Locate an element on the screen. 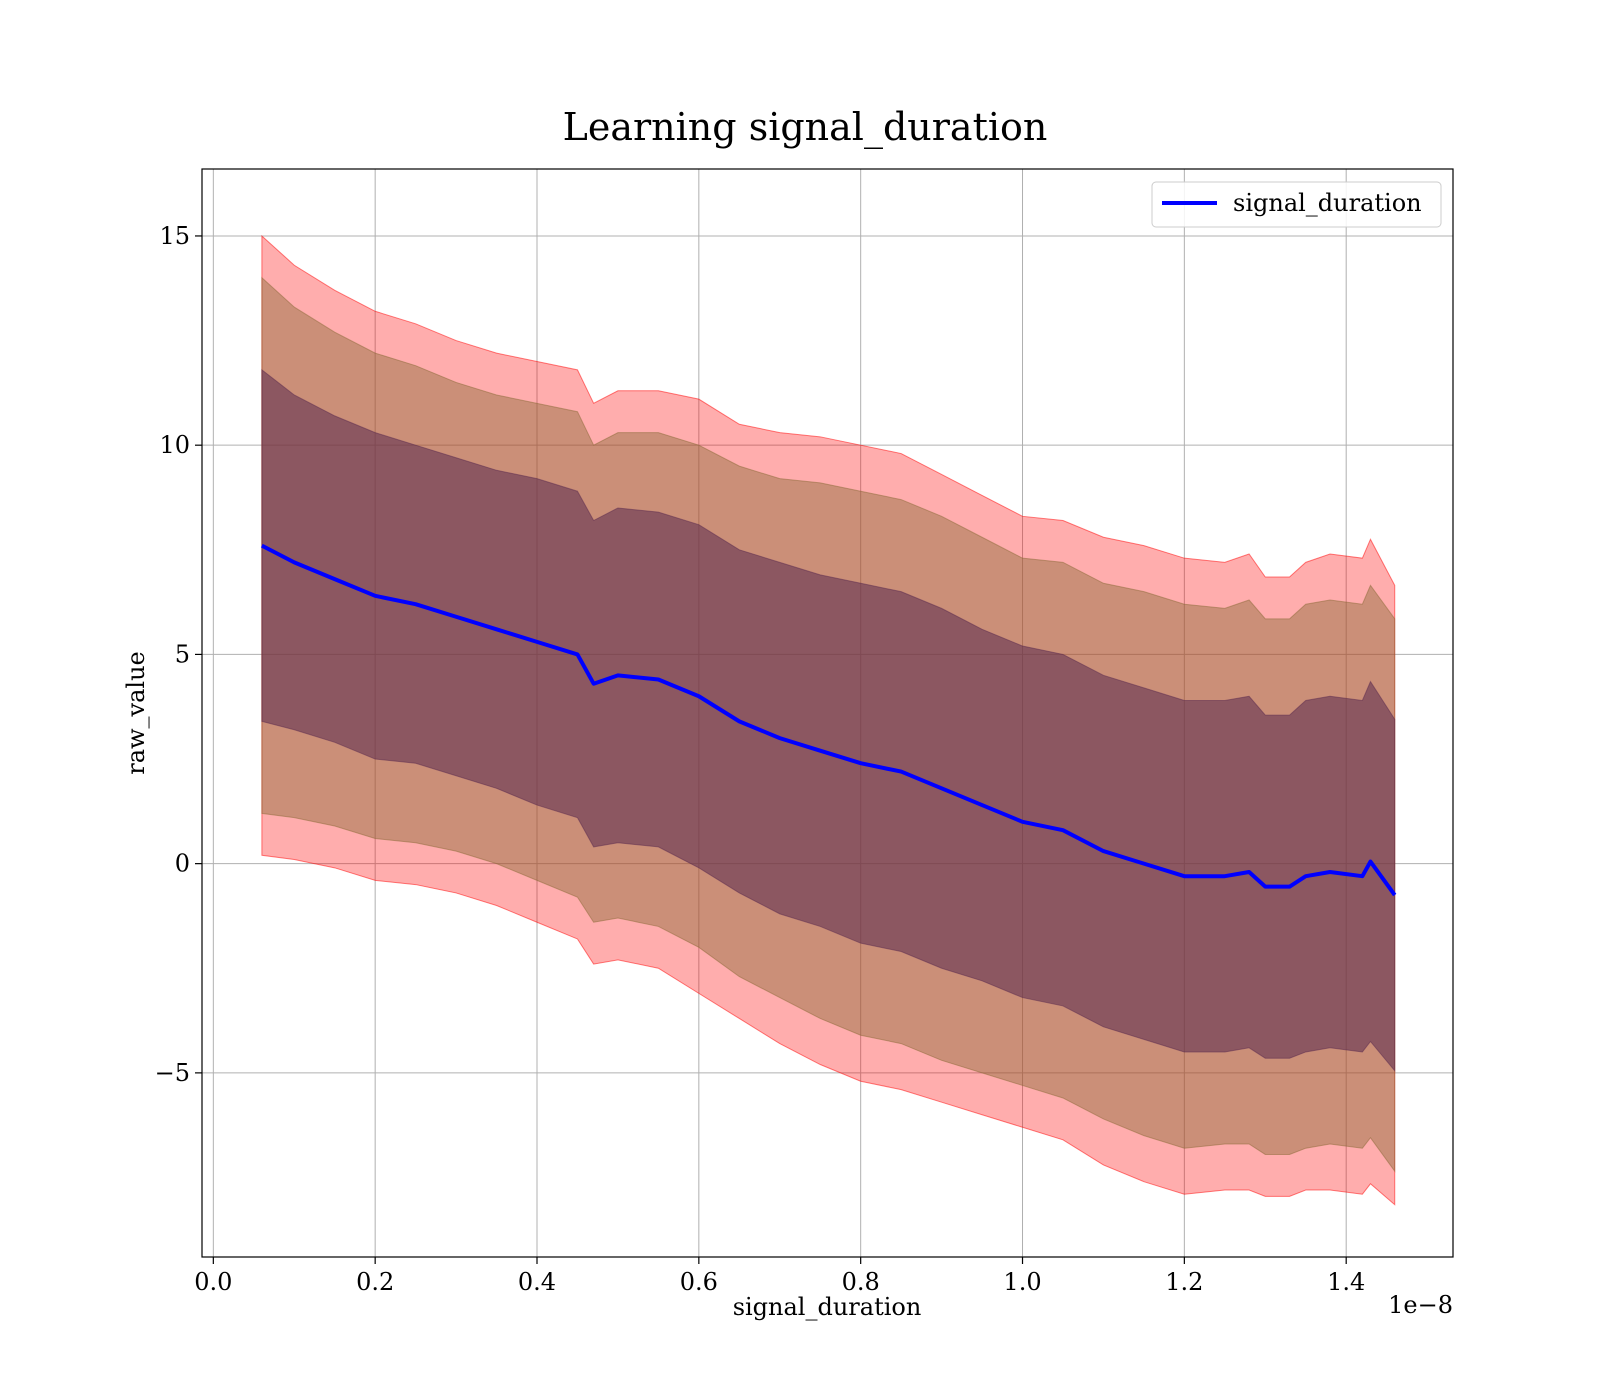  x-axis-offset-label: 1e−8 is located at coordinates (1420, 1305).